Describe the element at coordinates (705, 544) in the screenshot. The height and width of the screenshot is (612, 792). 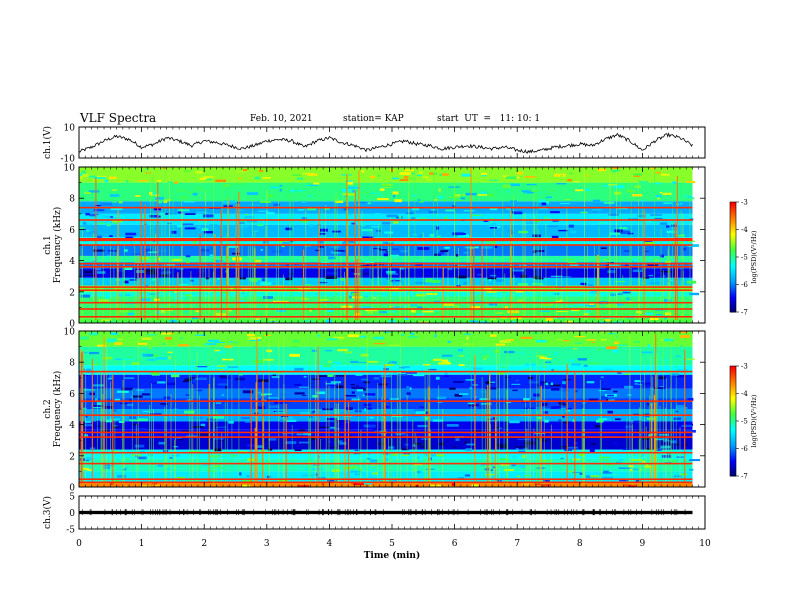
I see `x-tick-label: 10` at that location.